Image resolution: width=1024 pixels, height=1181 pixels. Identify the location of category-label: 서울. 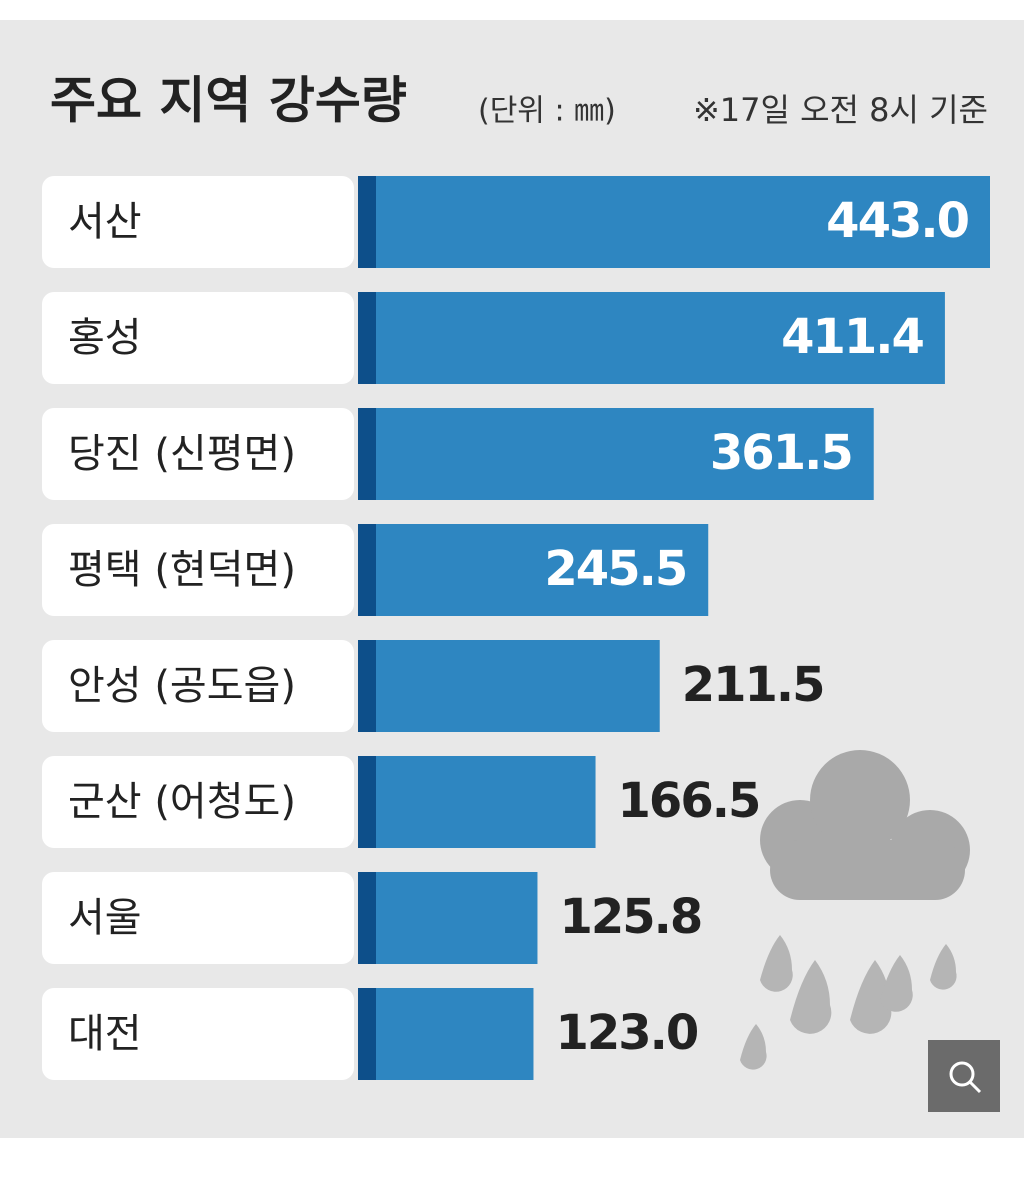
(105, 918).